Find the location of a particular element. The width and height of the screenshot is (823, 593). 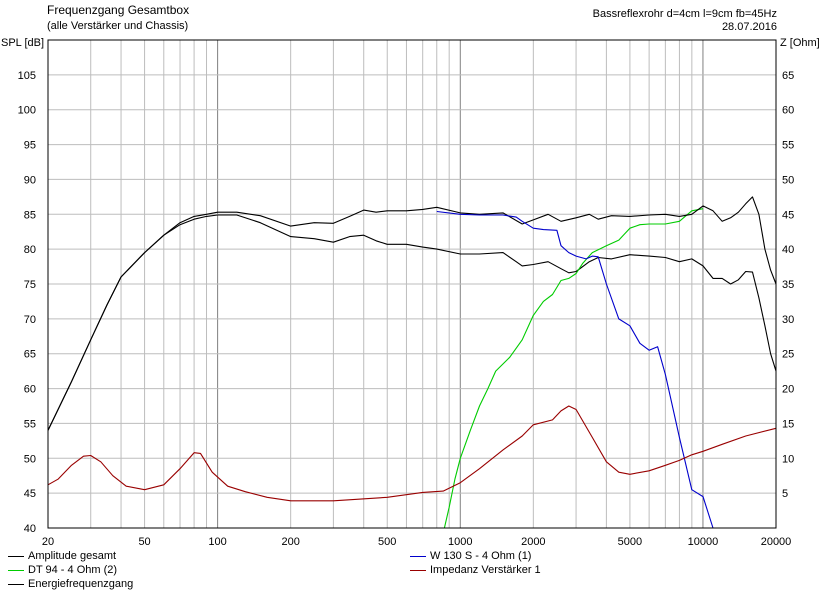

y-left-tick-label: 105 is located at coordinates (27, 76).